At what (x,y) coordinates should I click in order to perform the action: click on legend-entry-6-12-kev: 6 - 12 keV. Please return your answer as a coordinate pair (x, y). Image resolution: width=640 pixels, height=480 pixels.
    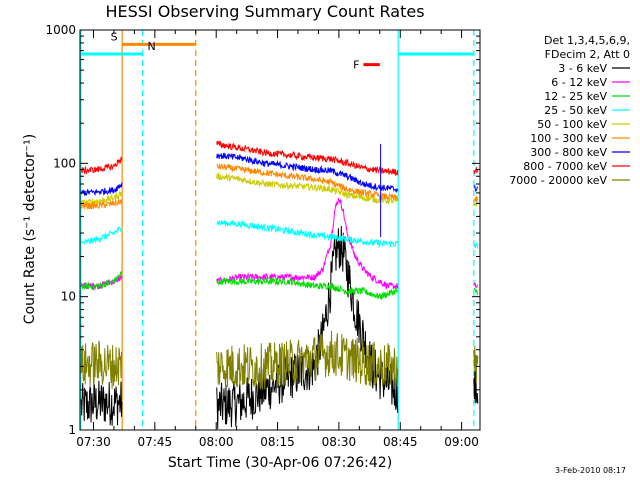
    Looking at the image, I should click on (579, 82).